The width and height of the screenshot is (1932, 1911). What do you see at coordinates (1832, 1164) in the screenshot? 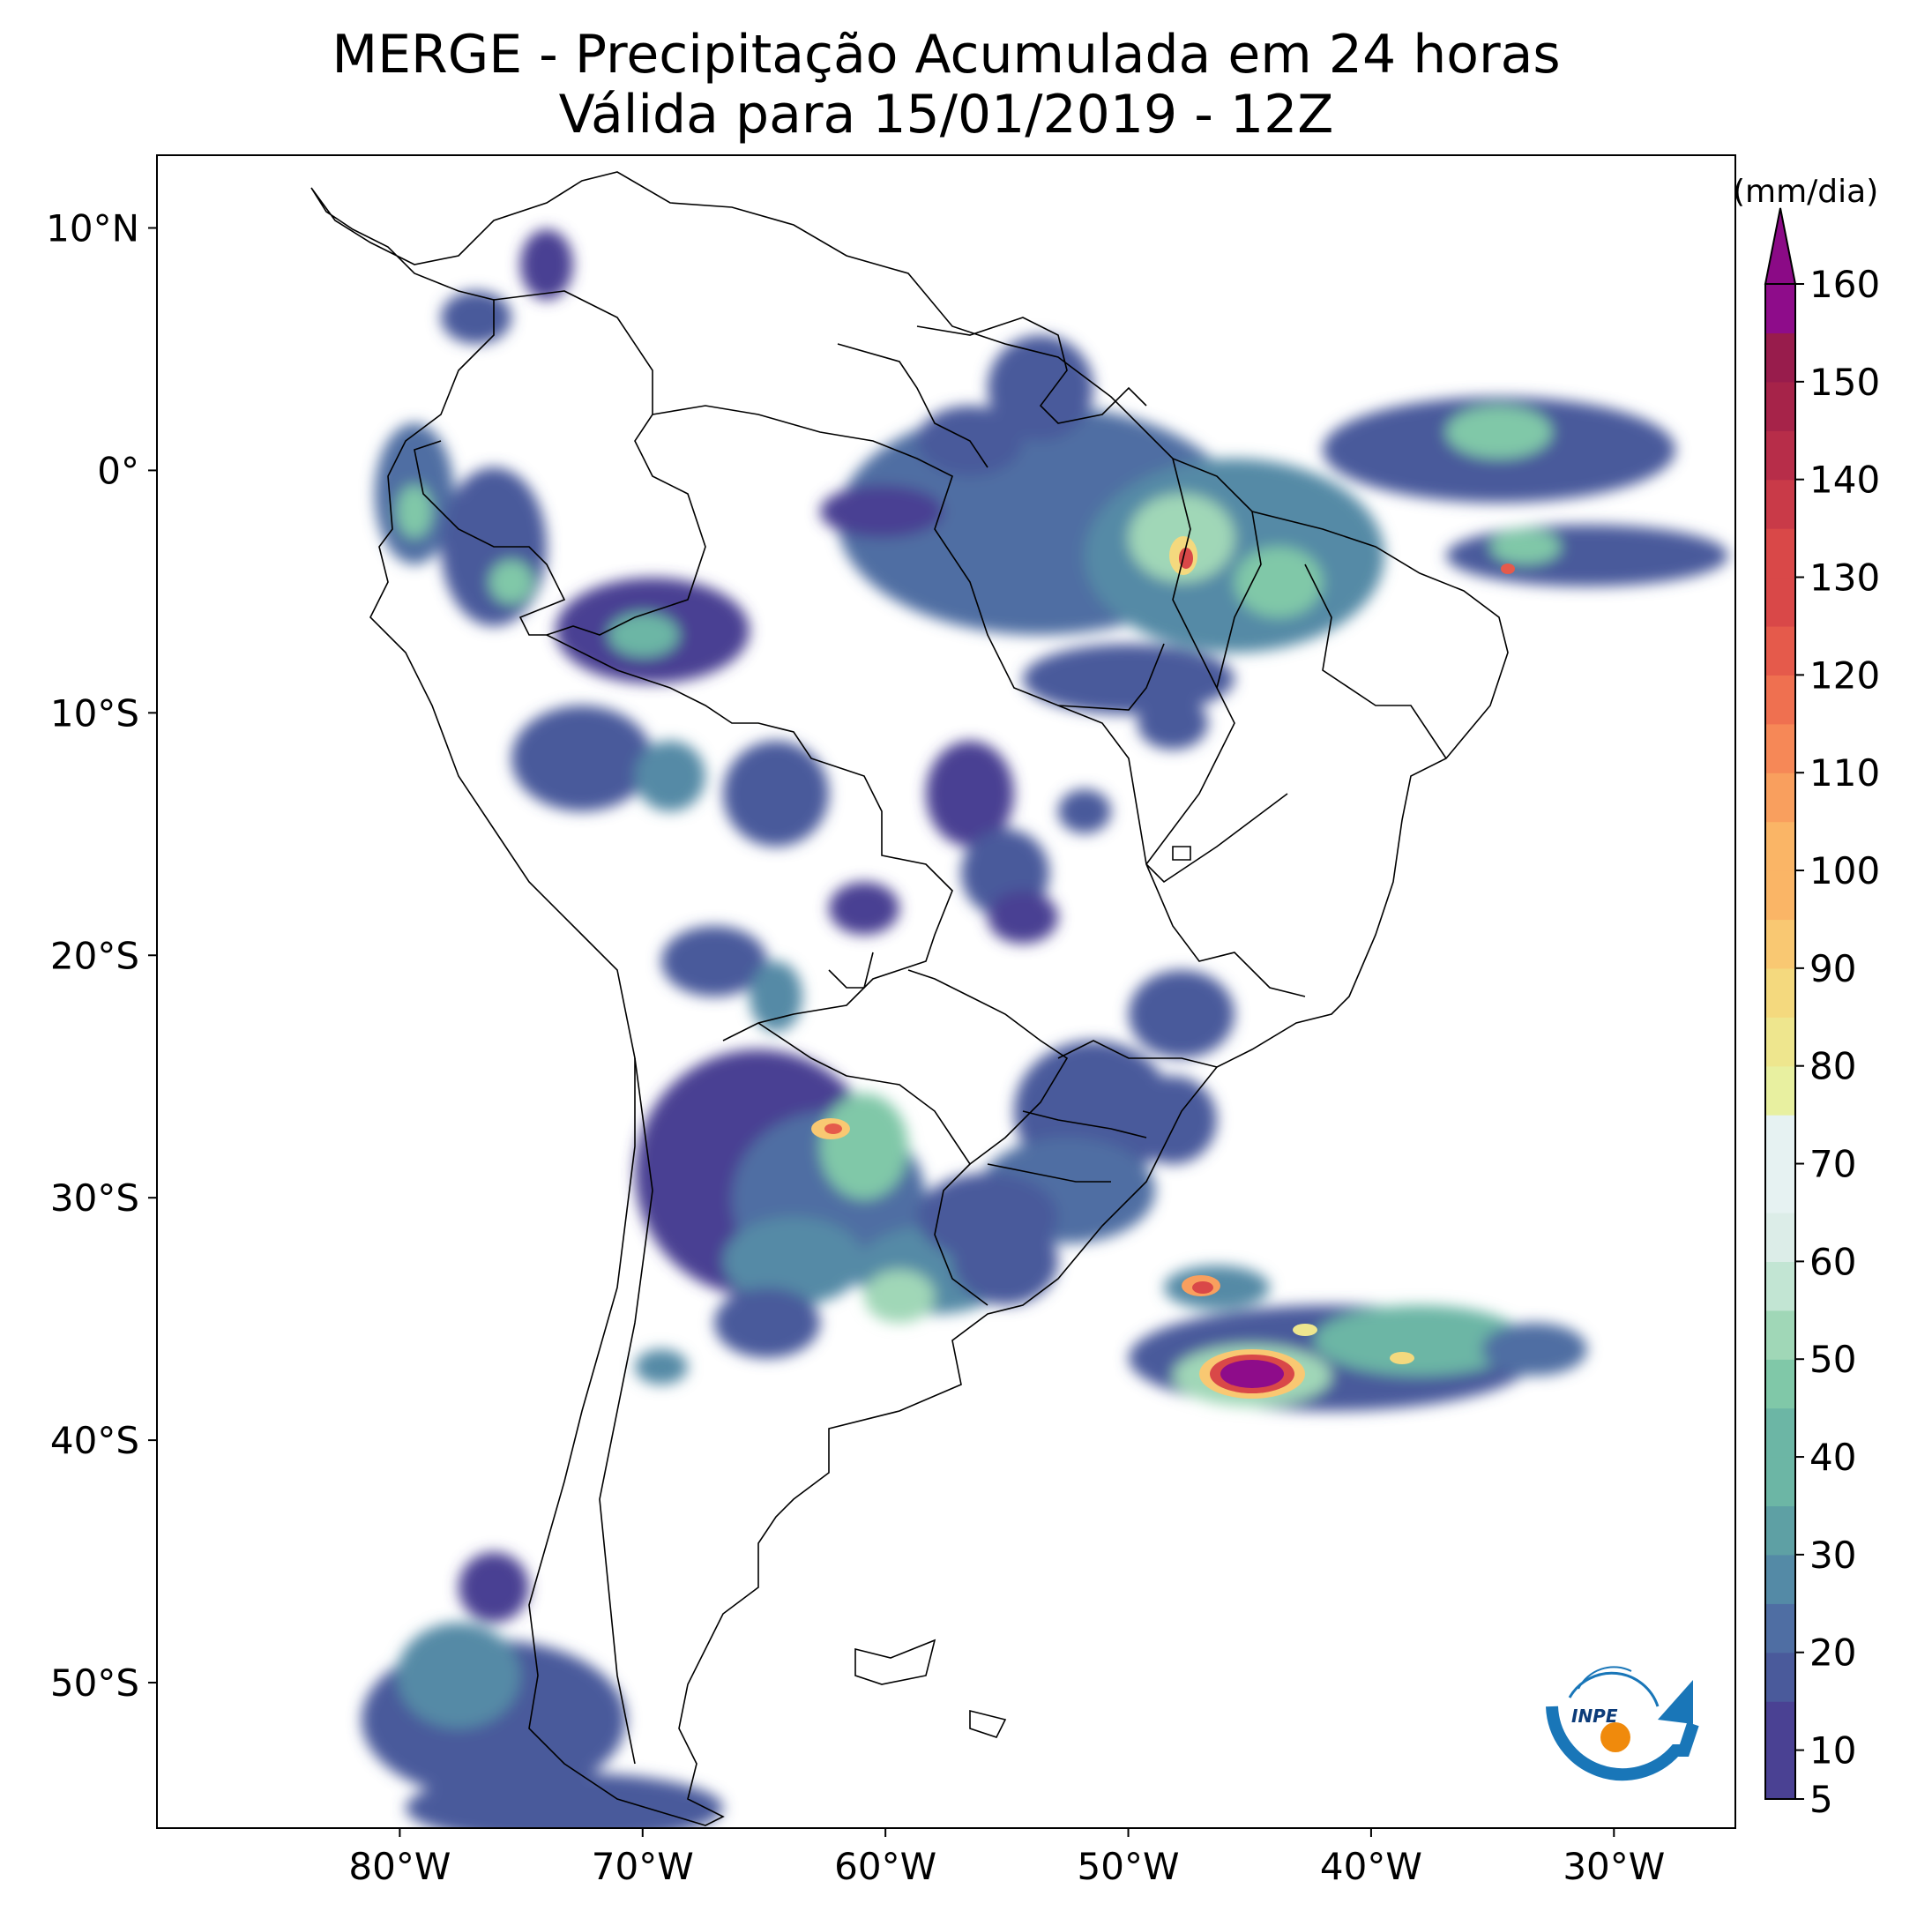
I see `colorbar-tick-label: 70` at bounding box center [1832, 1164].